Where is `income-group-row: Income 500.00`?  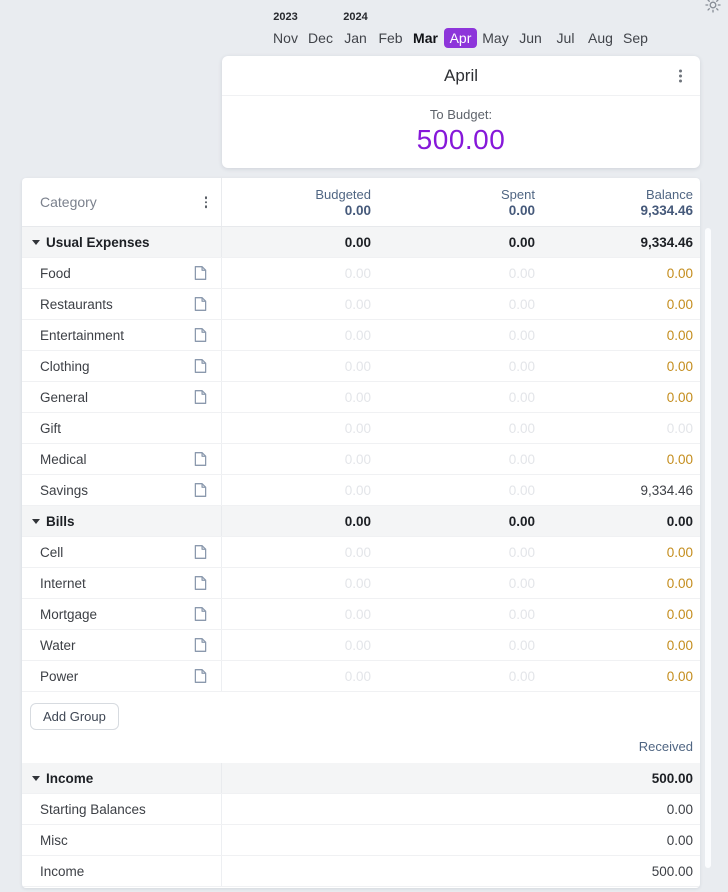
income-group-row: Income 500.00 is located at coordinates (361, 778).